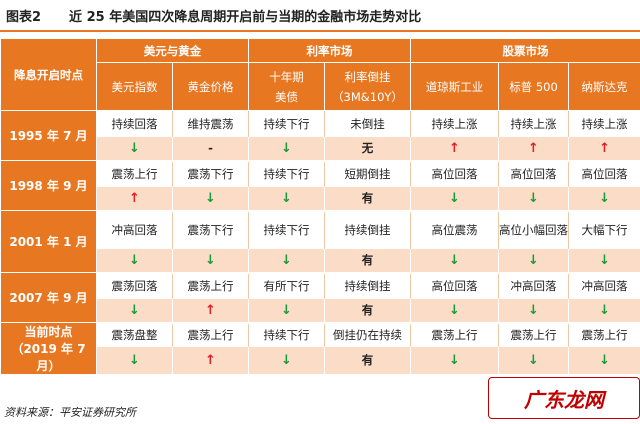 This screenshot has height=424, width=640. I want to click on trend-after-cell: -, so click(210, 149).